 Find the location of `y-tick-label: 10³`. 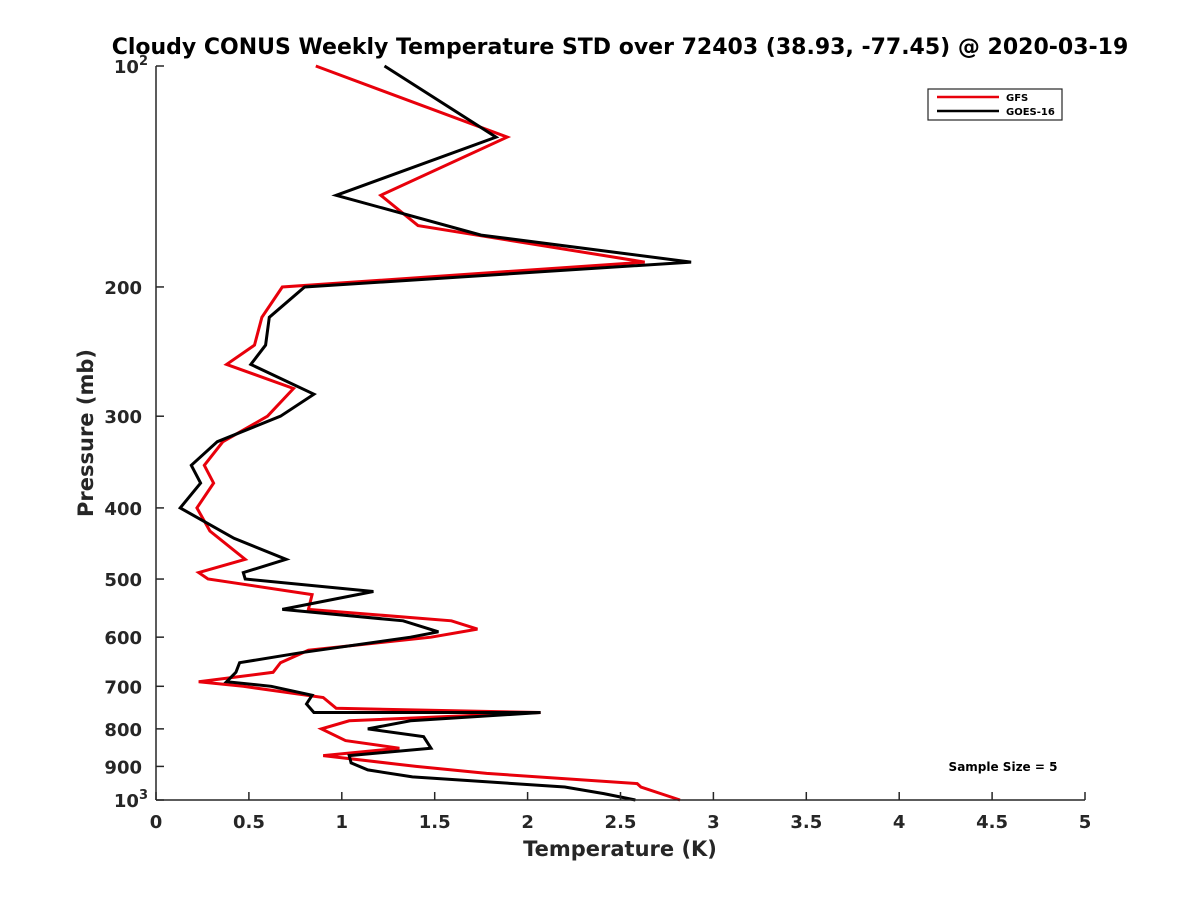

y-tick-label: 10³ is located at coordinates (131, 800).